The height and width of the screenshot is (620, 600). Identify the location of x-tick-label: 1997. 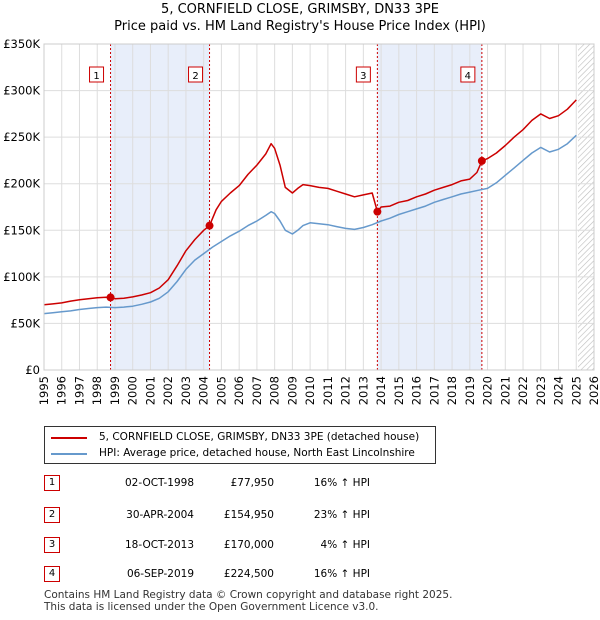
(79, 390).